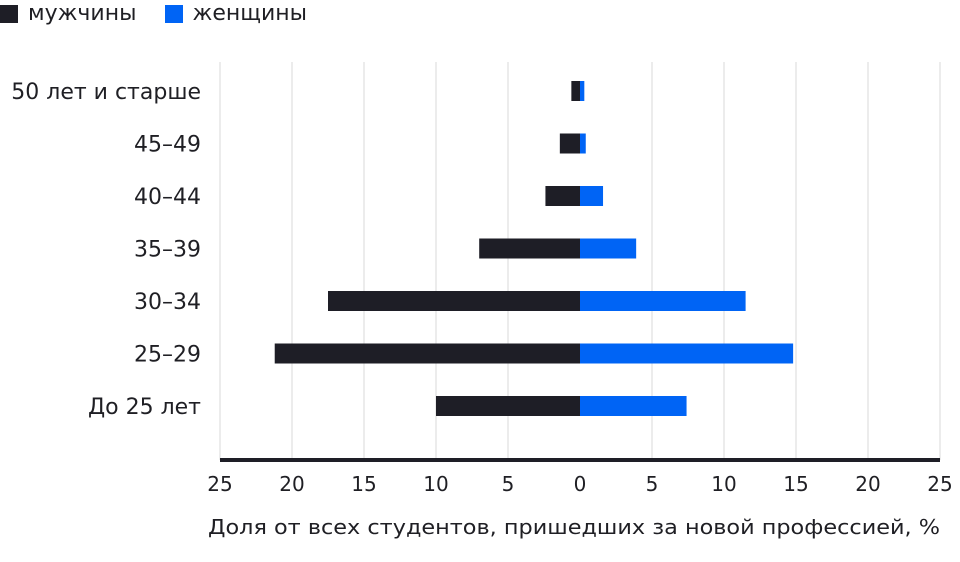 The width and height of the screenshot is (960, 562). I want to click on legend: мужчины женщины, so click(153, 14).